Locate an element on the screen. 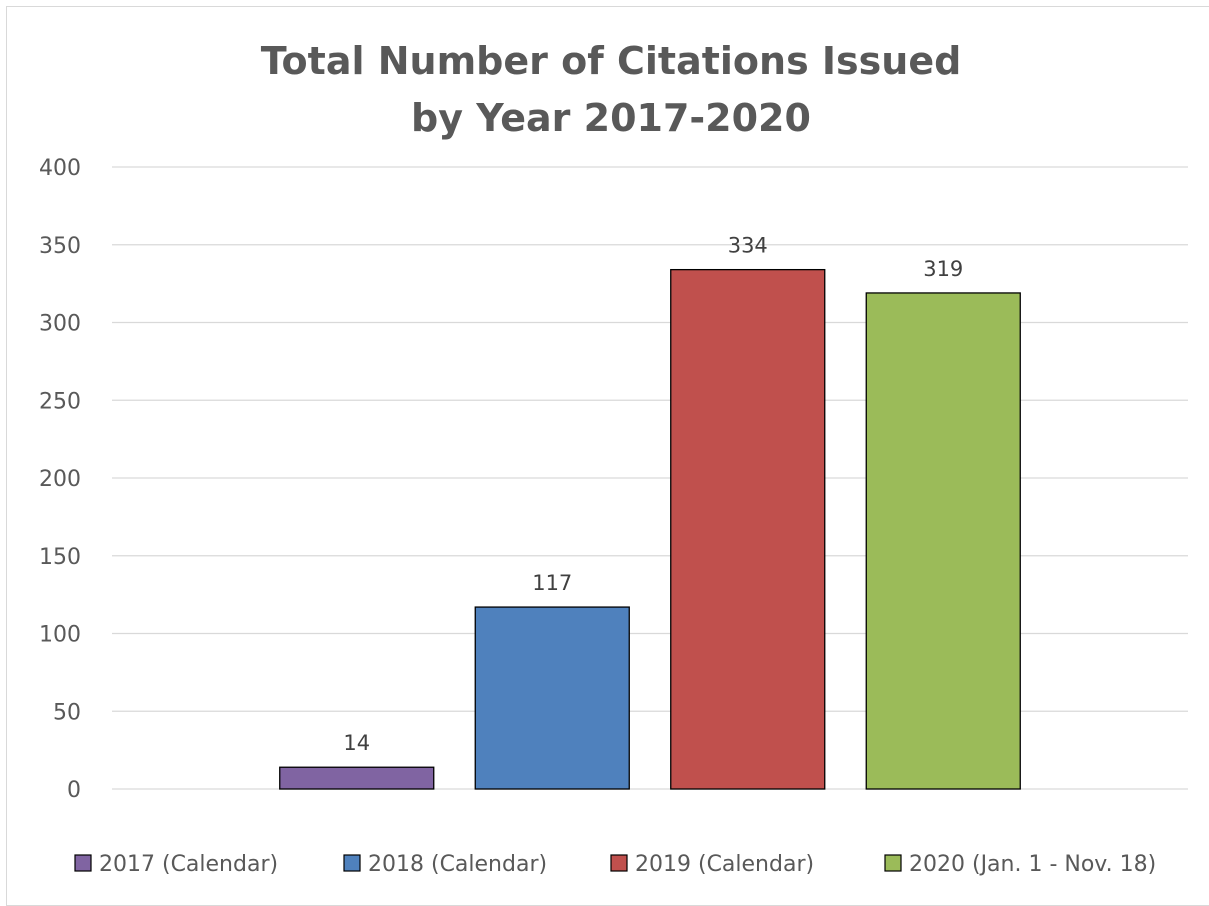  y-tick-label: 50 is located at coordinates (67, 712).